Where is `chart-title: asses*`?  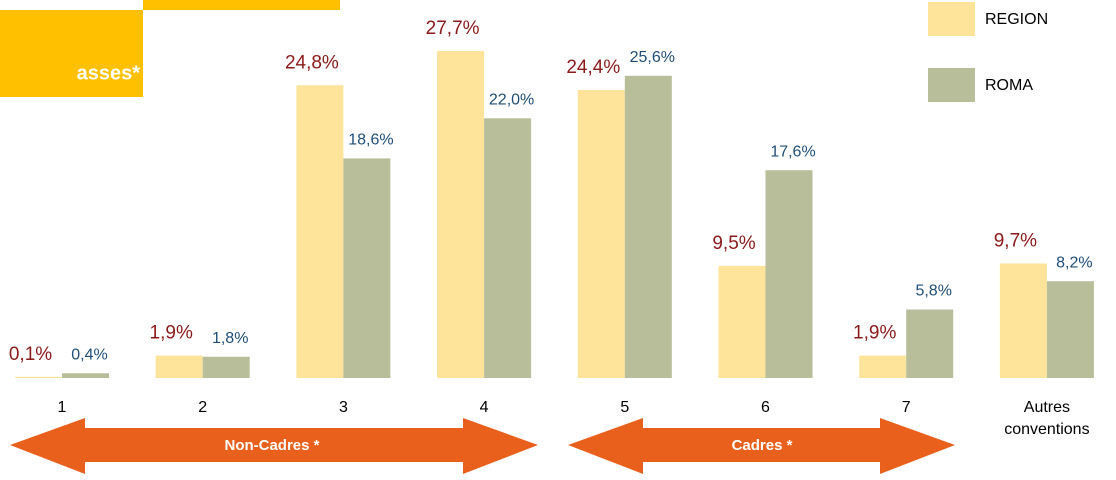
chart-title: asses* is located at coordinates (109, 73).